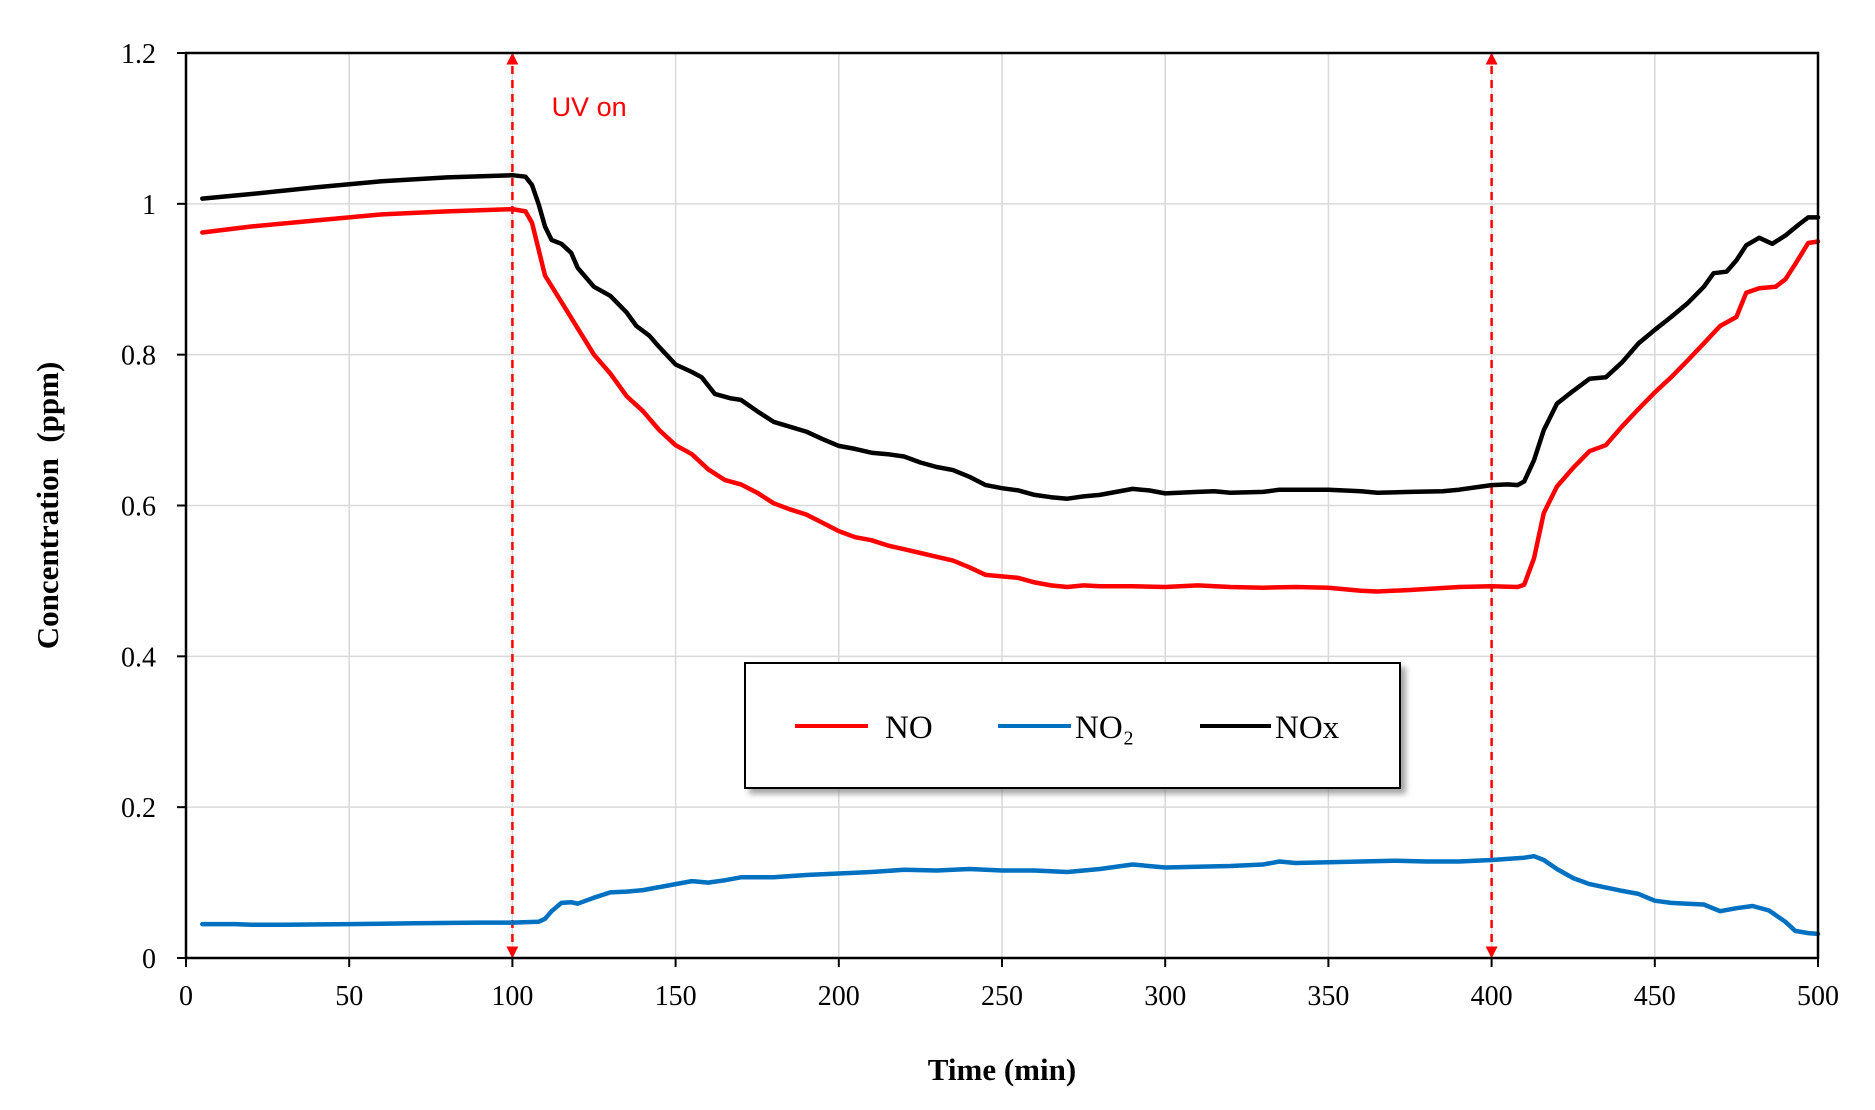 This screenshot has width=1875, height=1110. I want to click on x-tick-label: 400, so click(1492, 996).